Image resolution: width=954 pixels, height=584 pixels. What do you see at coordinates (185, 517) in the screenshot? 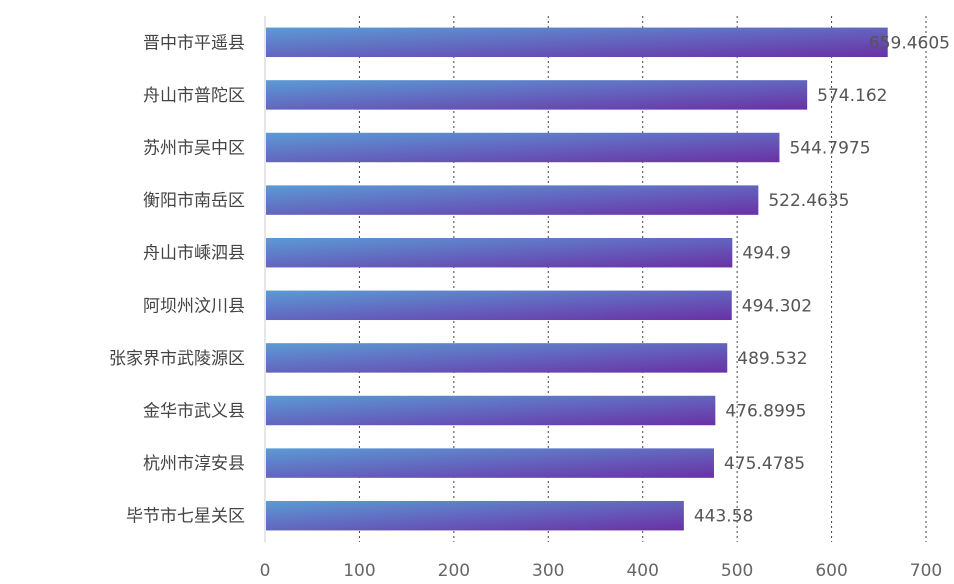
I see `category-label: 毕节市七星关区` at bounding box center [185, 517].